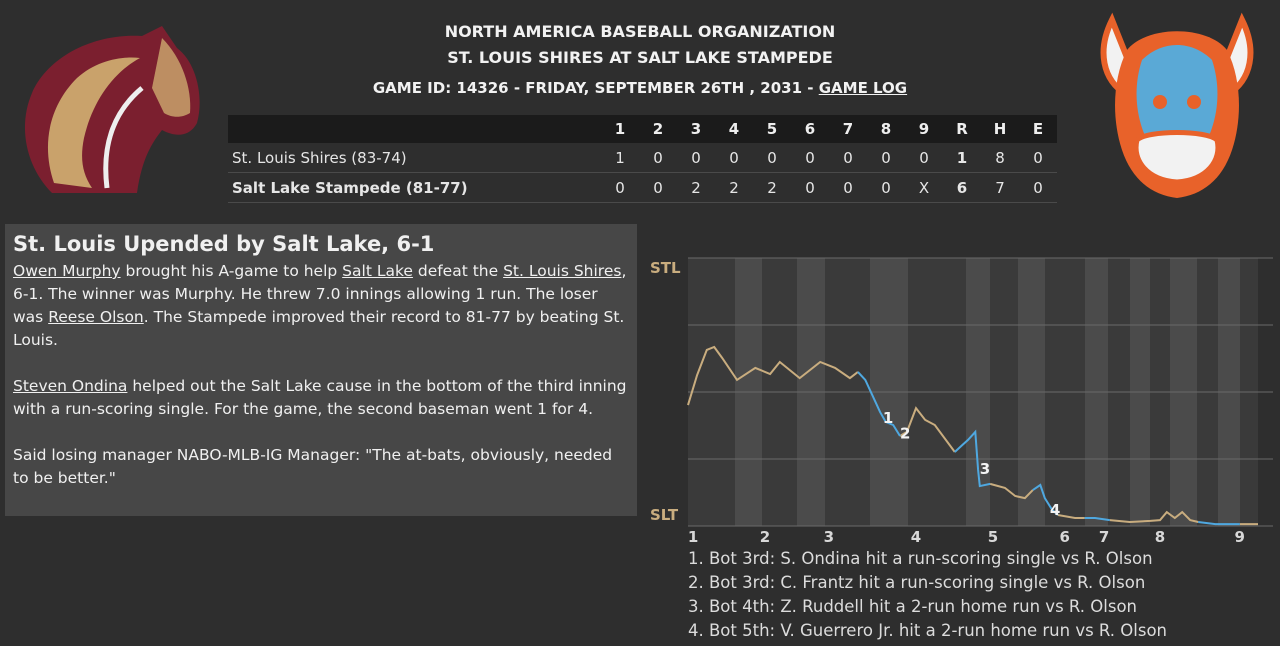 This screenshot has width=1280, height=646. I want to click on game-log-link: GAME LOG, so click(863, 88).